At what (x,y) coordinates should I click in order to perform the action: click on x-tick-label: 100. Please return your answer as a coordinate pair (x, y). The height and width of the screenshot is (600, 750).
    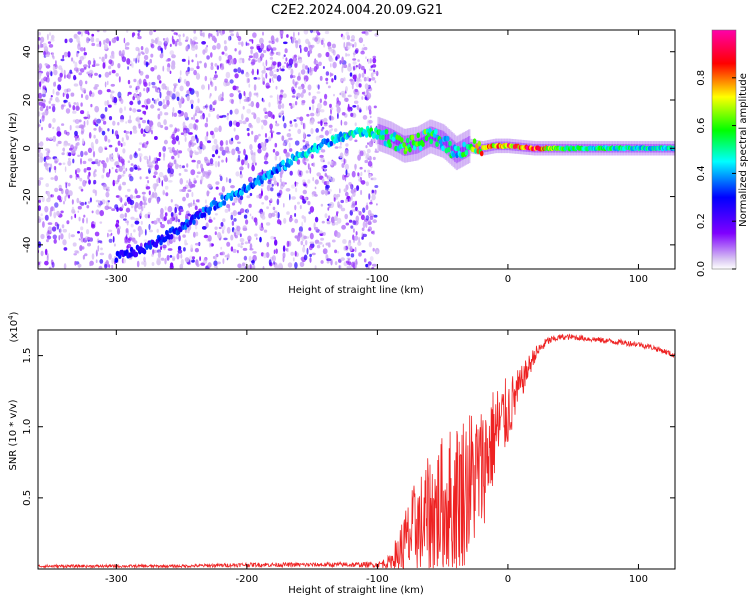
    Looking at the image, I should click on (638, 579).